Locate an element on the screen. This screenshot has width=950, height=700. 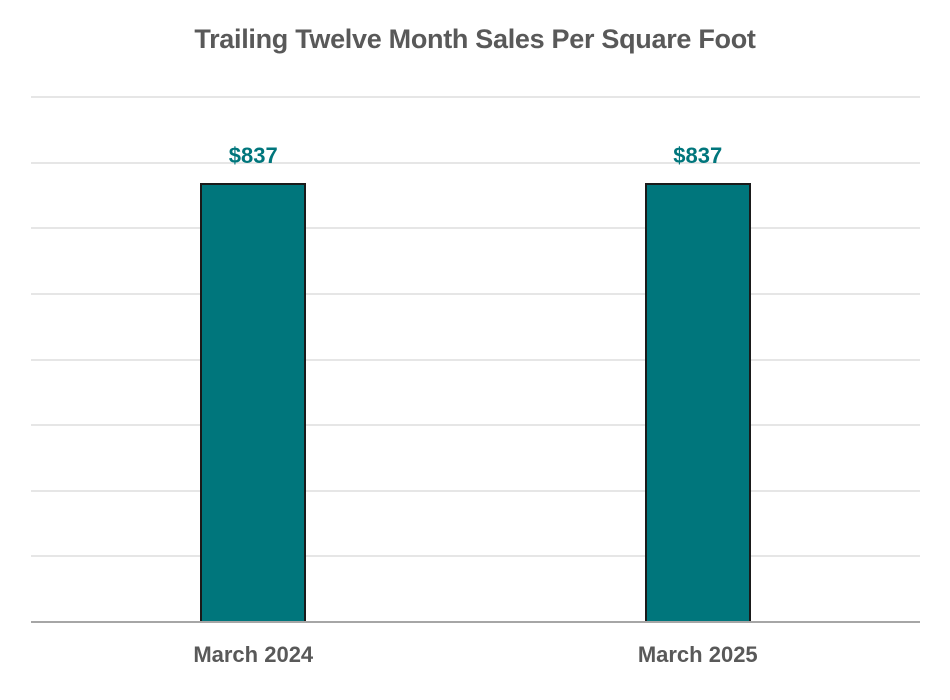
x-axis-label: March 2025 is located at coordinates (697, 654).